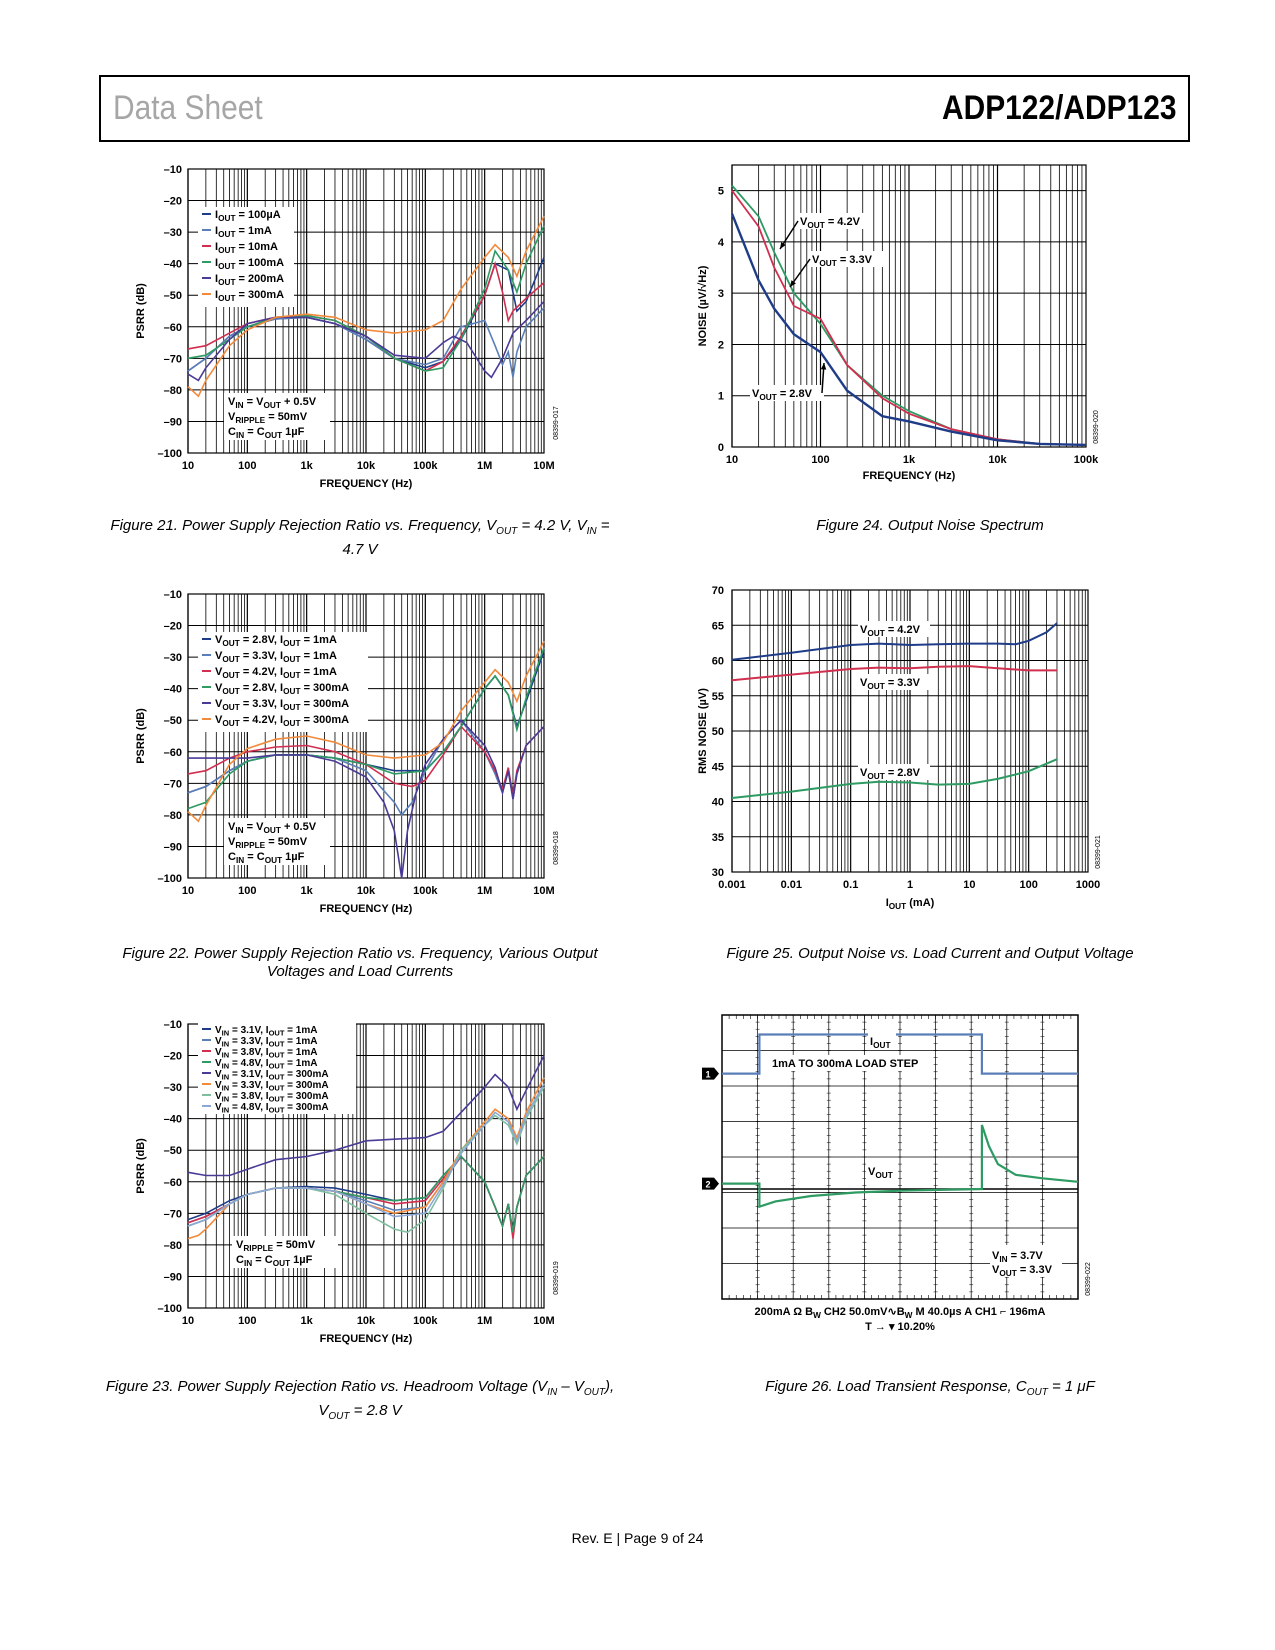 This screenshot has width=1275, height=1650. What do you see at coordinates (1058, 108) in the screenshot?
I see `header-right-title: ADP122/ADP123` at bounding box center [1058, 108].